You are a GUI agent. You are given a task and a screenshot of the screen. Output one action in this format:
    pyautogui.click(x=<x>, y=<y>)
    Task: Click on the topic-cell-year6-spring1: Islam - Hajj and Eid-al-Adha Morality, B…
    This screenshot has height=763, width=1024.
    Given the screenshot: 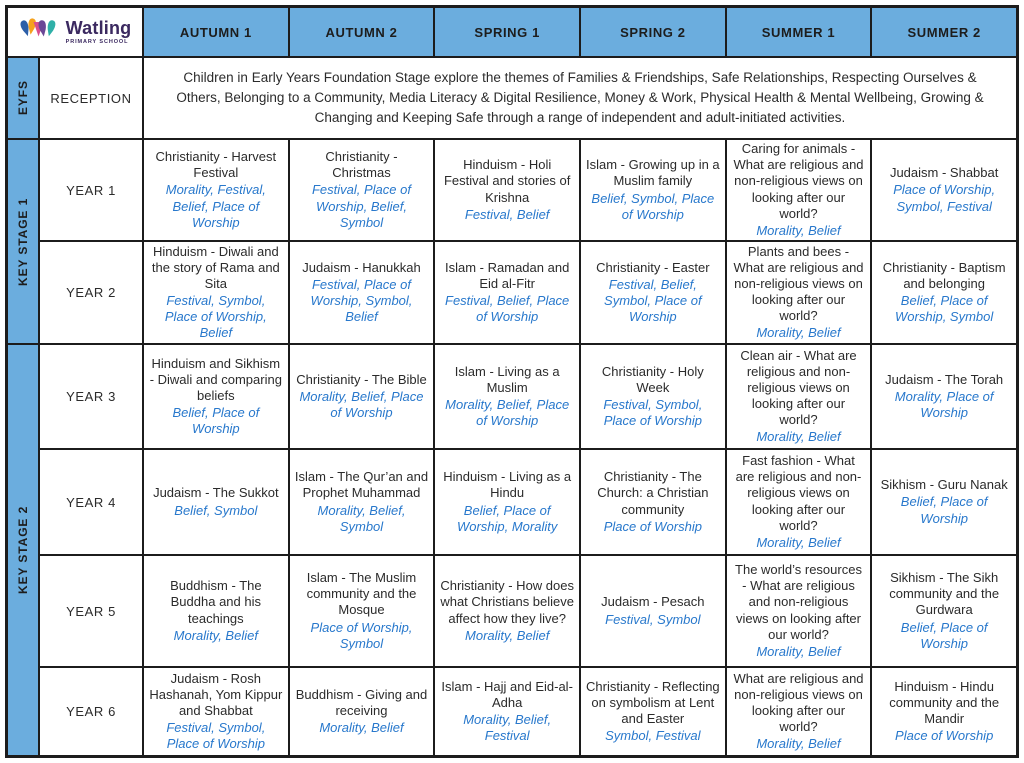 What is the action you would take?
    pyautogui.click(x=507, y=711)
    